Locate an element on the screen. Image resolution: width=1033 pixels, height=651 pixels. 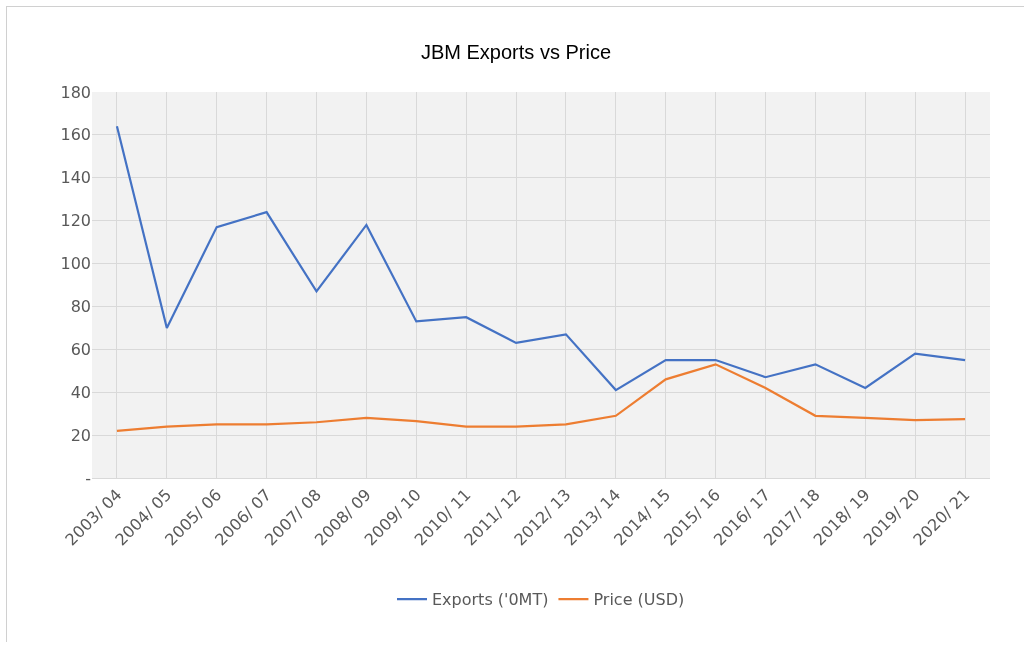
y-tick-label: 140 is located at coordinates (75, 178).